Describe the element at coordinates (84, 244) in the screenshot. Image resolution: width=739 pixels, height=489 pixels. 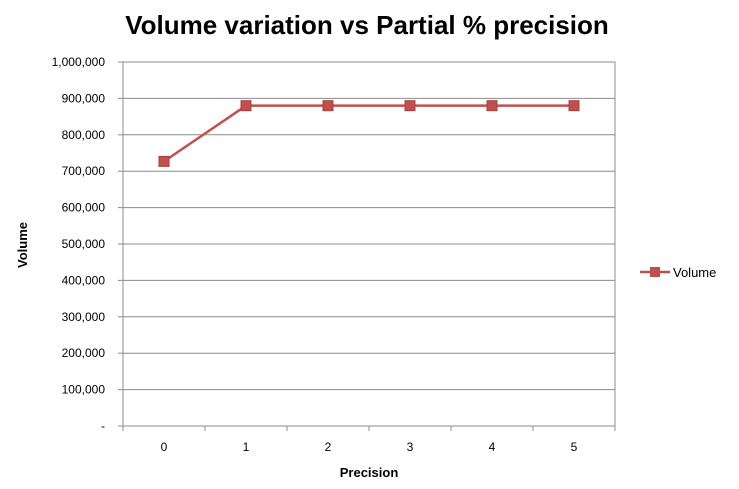
I see `y-tick-label: 500,000` at that location.